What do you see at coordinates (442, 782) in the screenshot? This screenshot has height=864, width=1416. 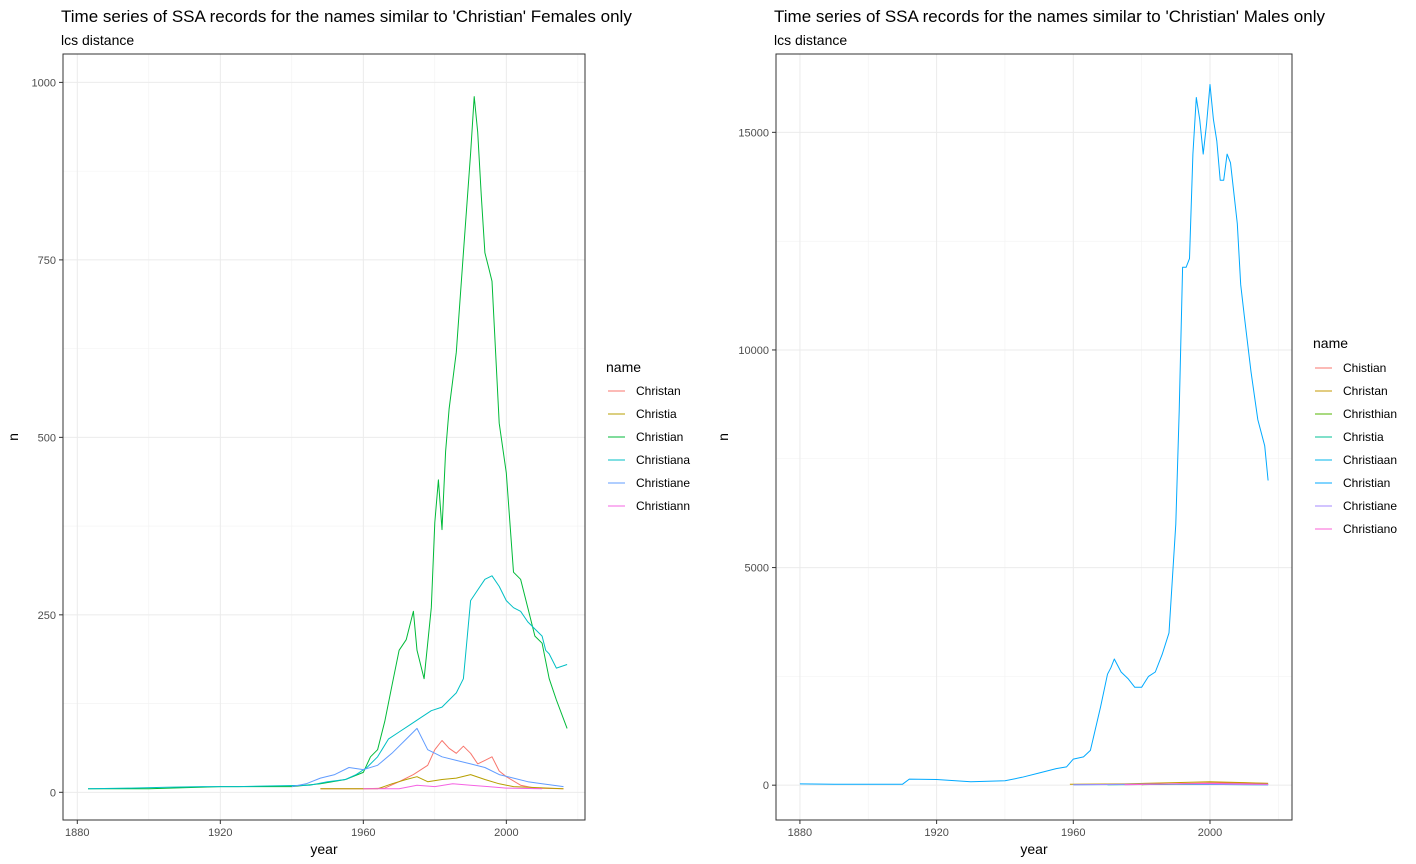 I see `series-line-christia` at bounding box center [442, 782].